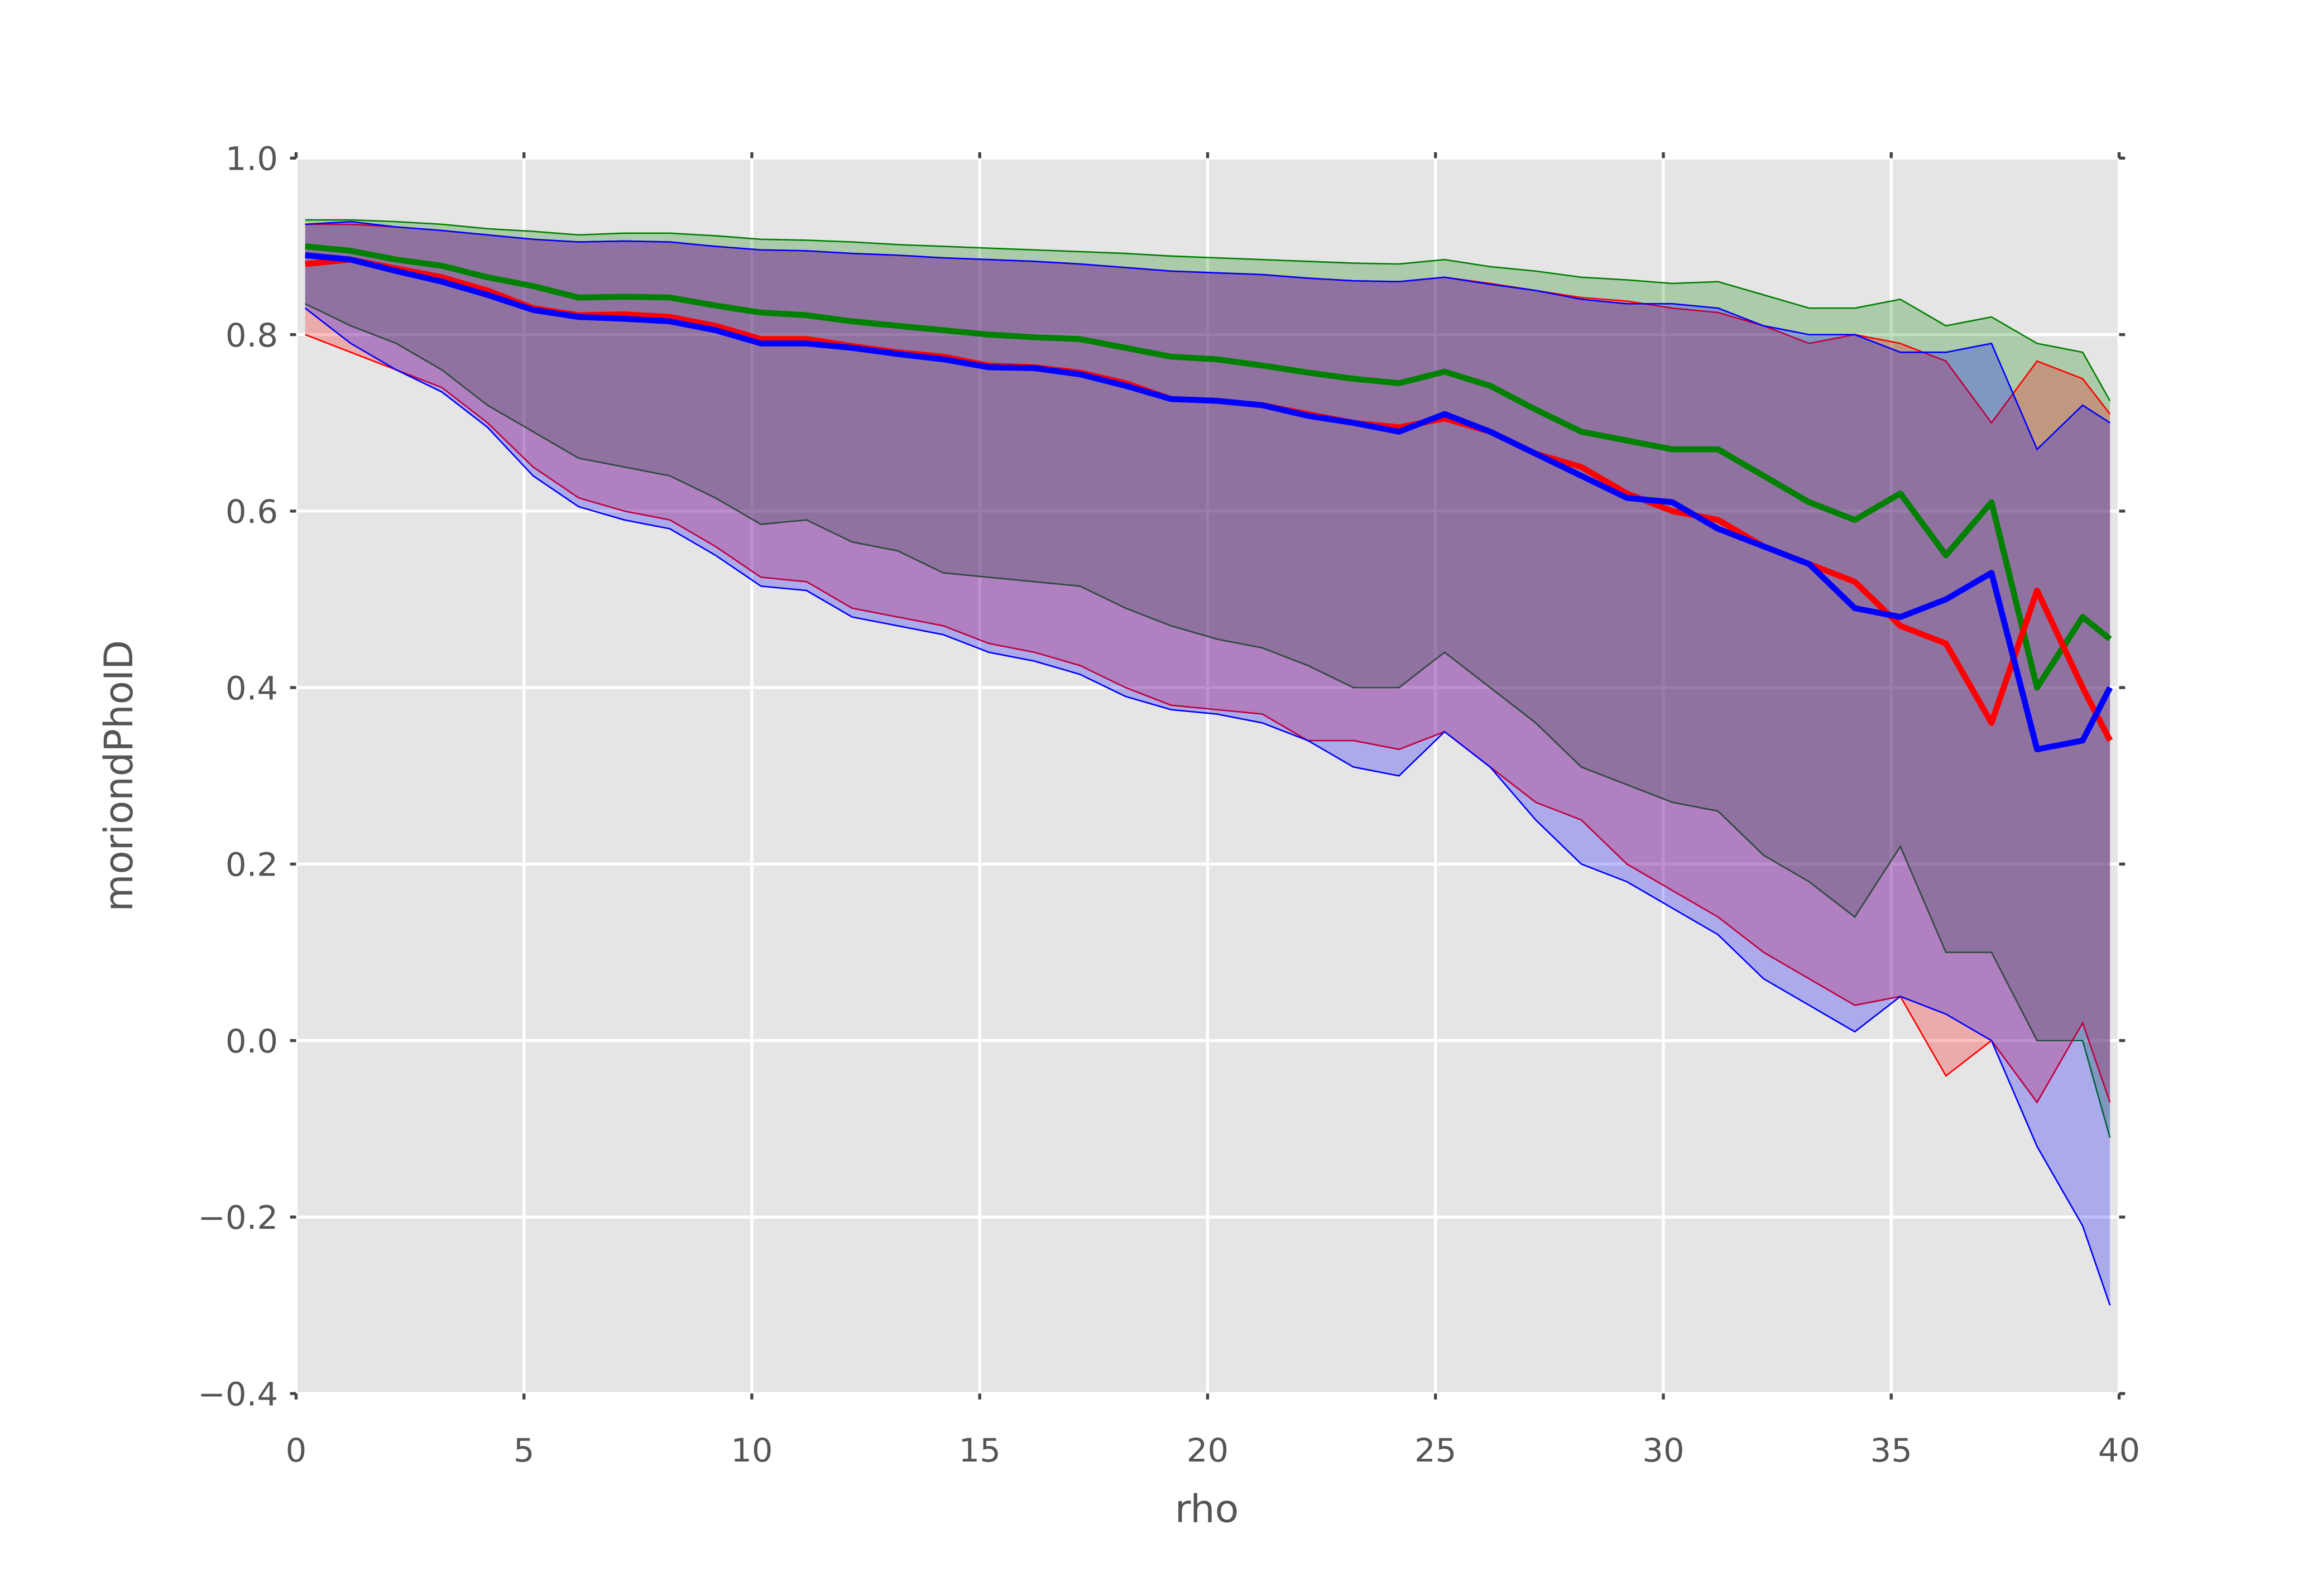 The width and height of the screenshot is (2322, 1596). I want to click on y-tick-label: 0.4, so click(252, 688).